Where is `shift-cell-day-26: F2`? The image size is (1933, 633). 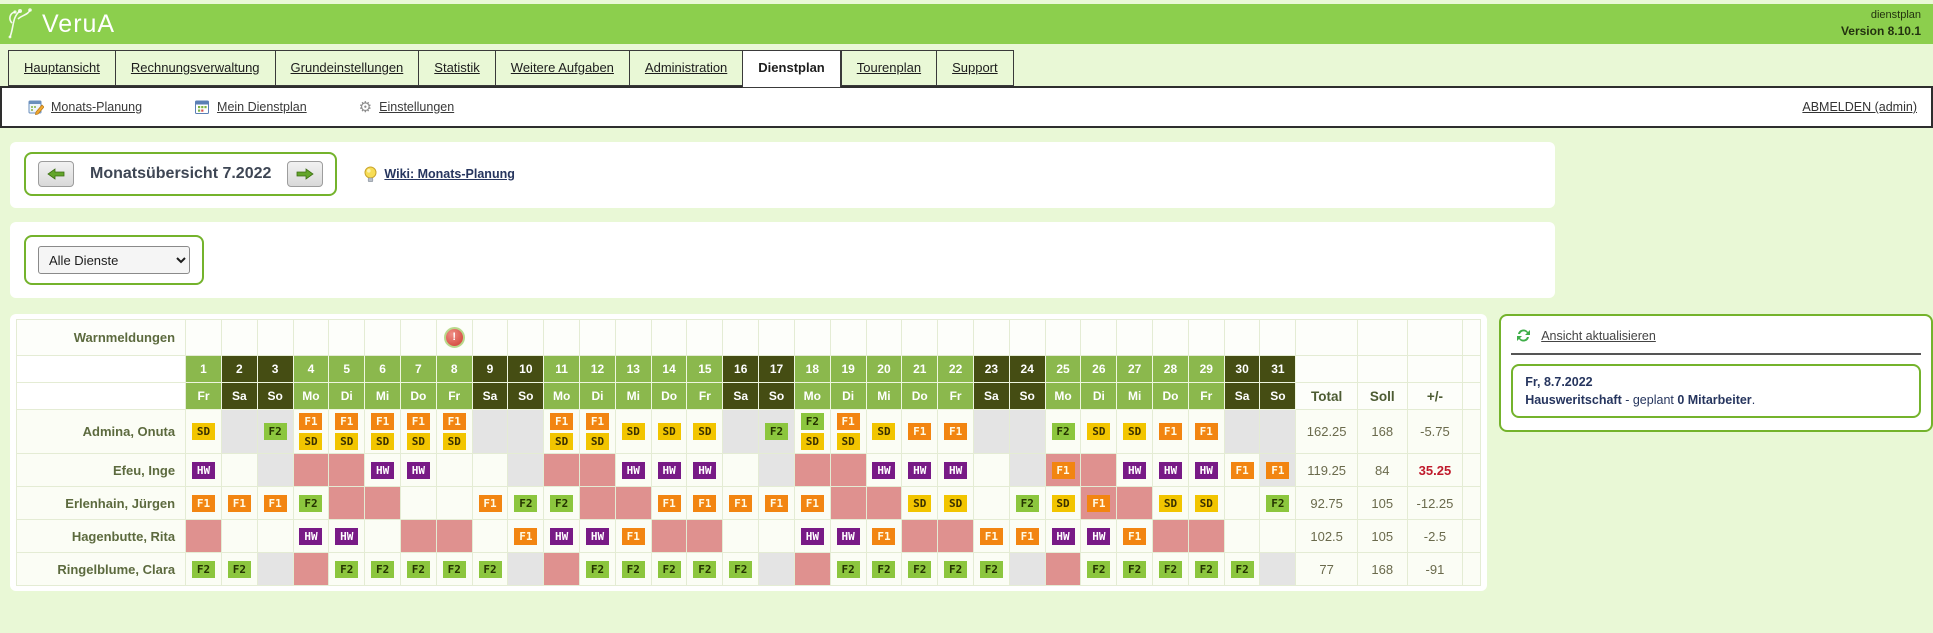 shift-cell-day-26: F2 is located at coordinates (1099, 569).